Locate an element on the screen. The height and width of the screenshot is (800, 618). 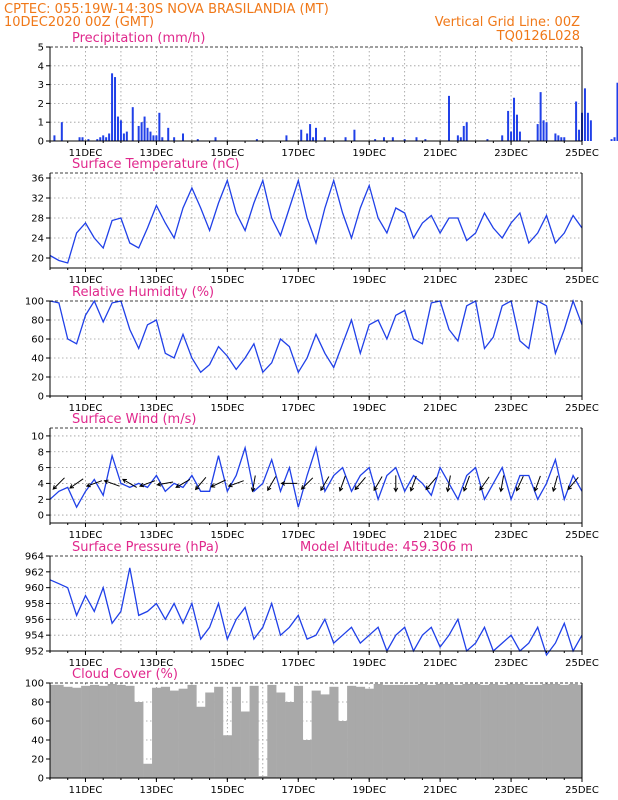
y-tick-label: 32 is located at coordinates (37, 199).